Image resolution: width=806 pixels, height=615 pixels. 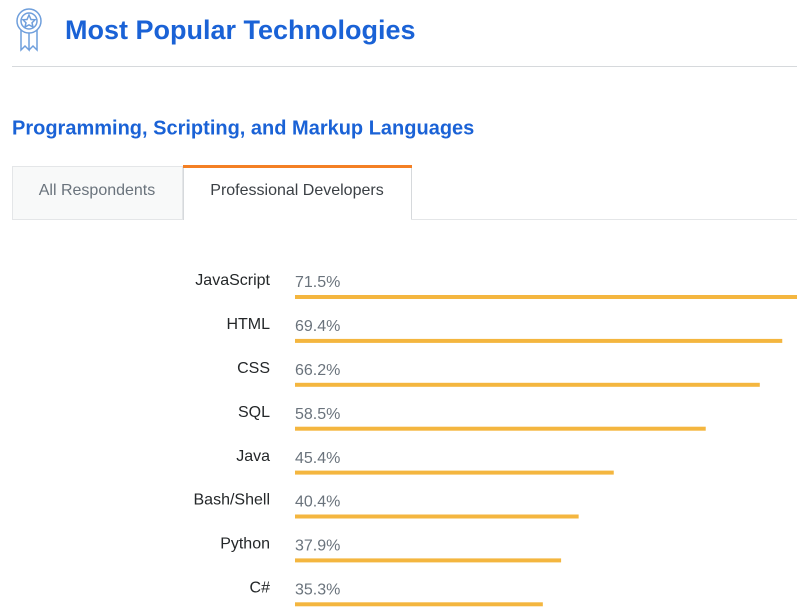 I want to click on tab-label: All Respondents, so click(x=97, y=190).